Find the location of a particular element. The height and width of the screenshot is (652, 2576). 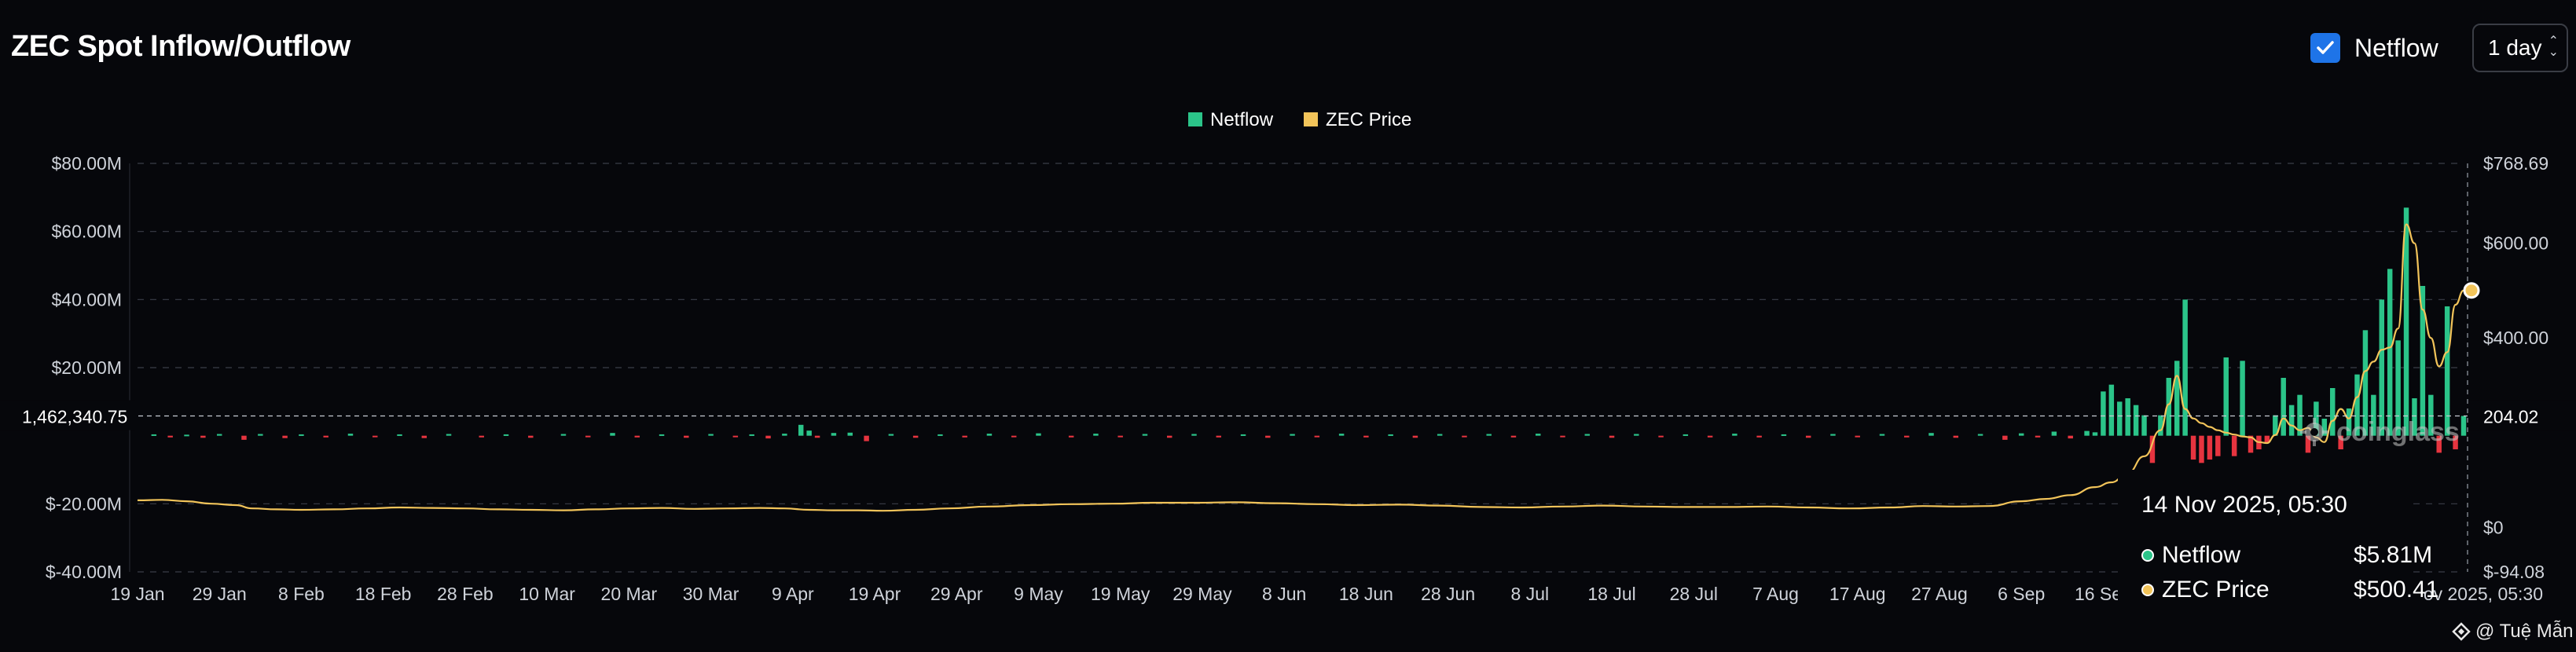

x-axis-tick: 18 Feb is located at coordinates (383, 594).